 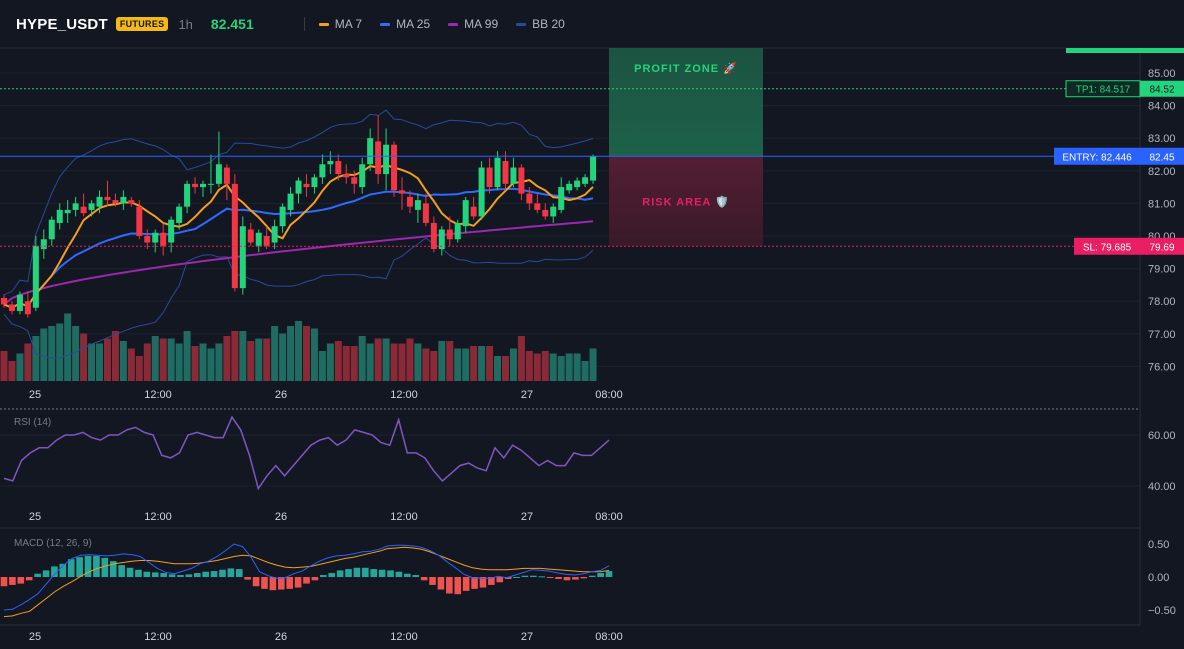 I want to click on price-tick-label: 77.00, so click(x=1162, y=335).